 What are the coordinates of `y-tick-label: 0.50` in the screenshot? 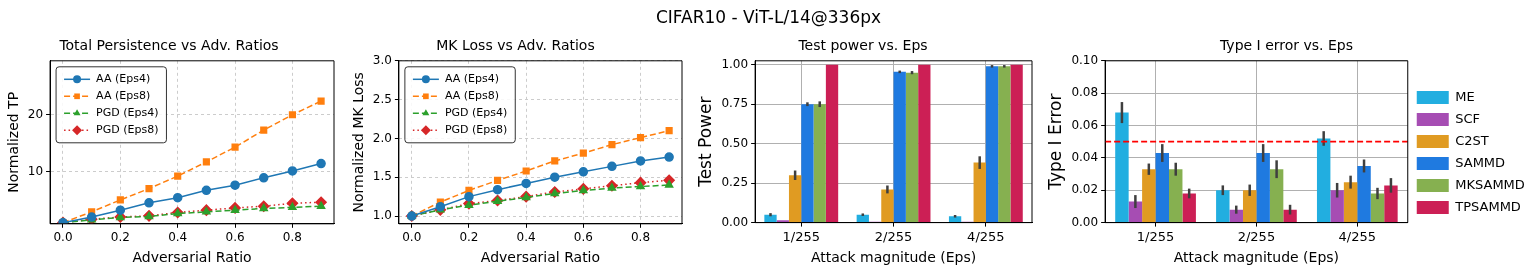 It's located at (735, 142).